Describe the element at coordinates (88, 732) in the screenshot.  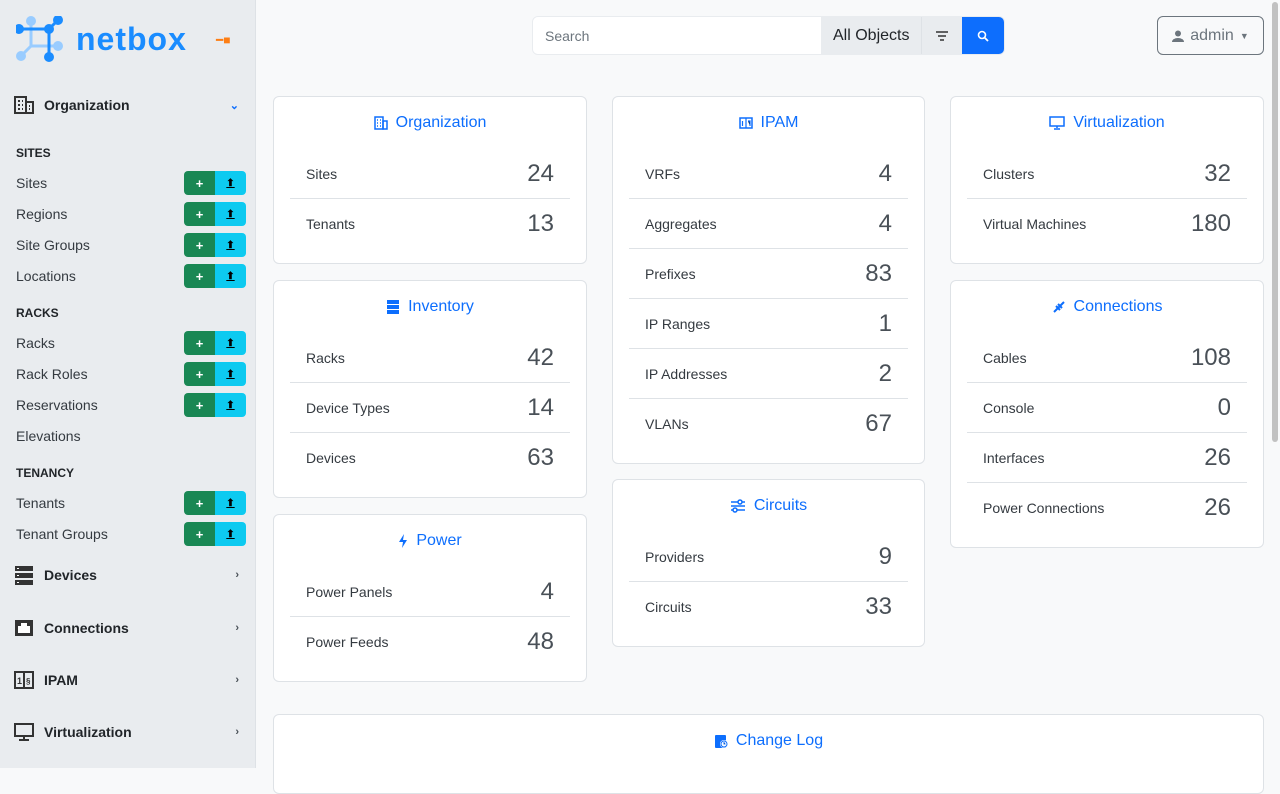
I see `section-label: Virtualization` at that location.